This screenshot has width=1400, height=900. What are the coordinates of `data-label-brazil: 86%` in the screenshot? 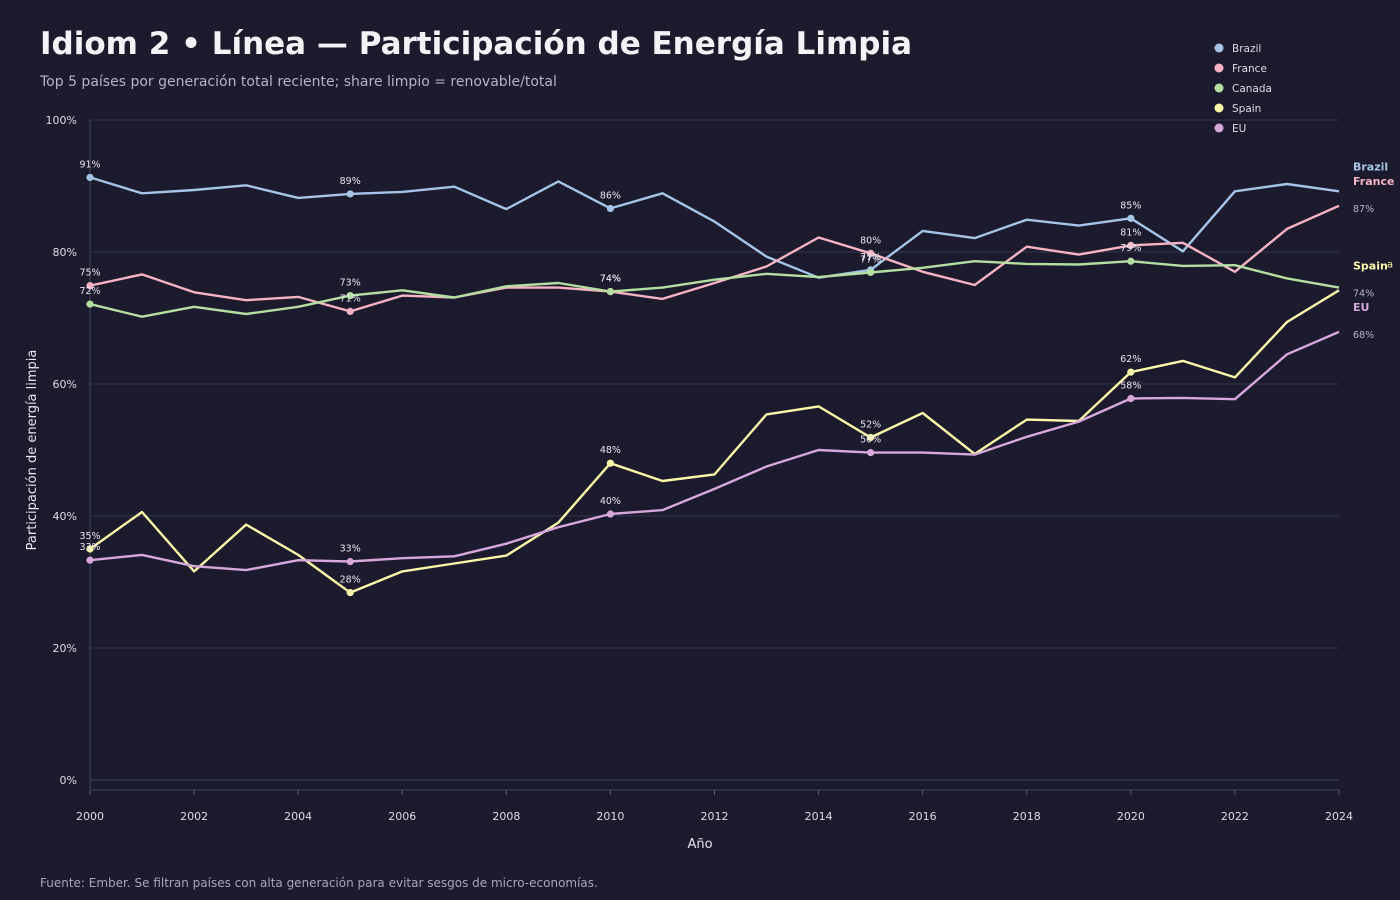 It's located at (610, 195).